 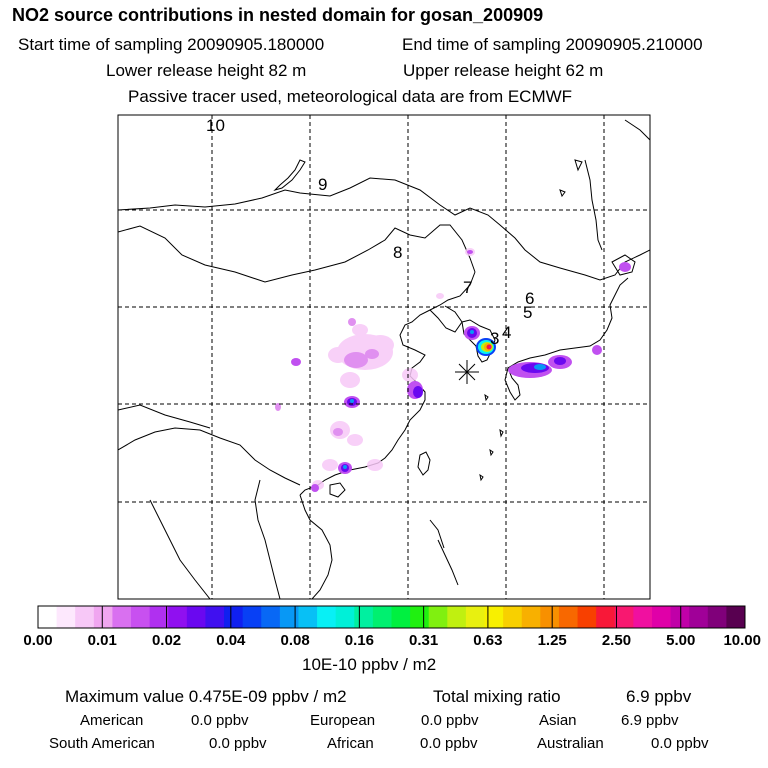 What do you see at coordinates (503, 70) in the screenshot?
I see `upper-release-height-label: Upper release height 62 m` at bounding box center [503, 70].